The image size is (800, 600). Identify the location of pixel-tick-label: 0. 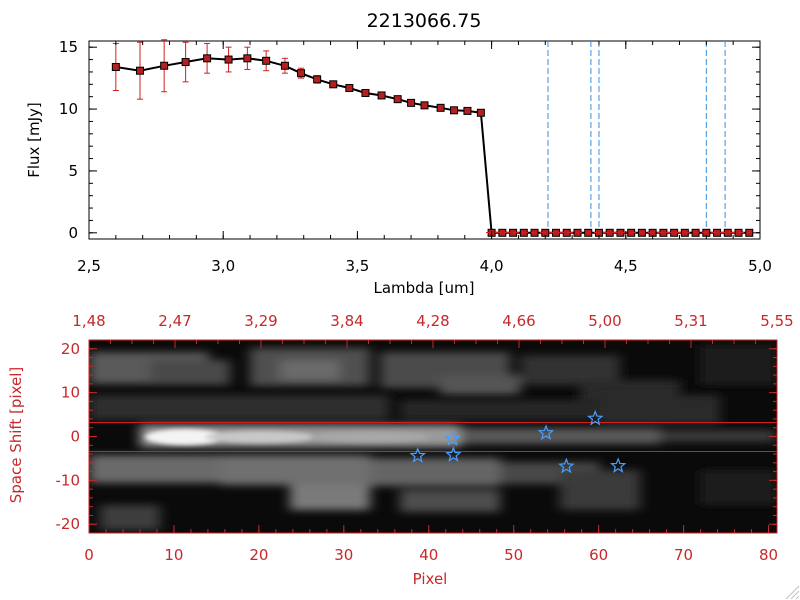
(89, 555).